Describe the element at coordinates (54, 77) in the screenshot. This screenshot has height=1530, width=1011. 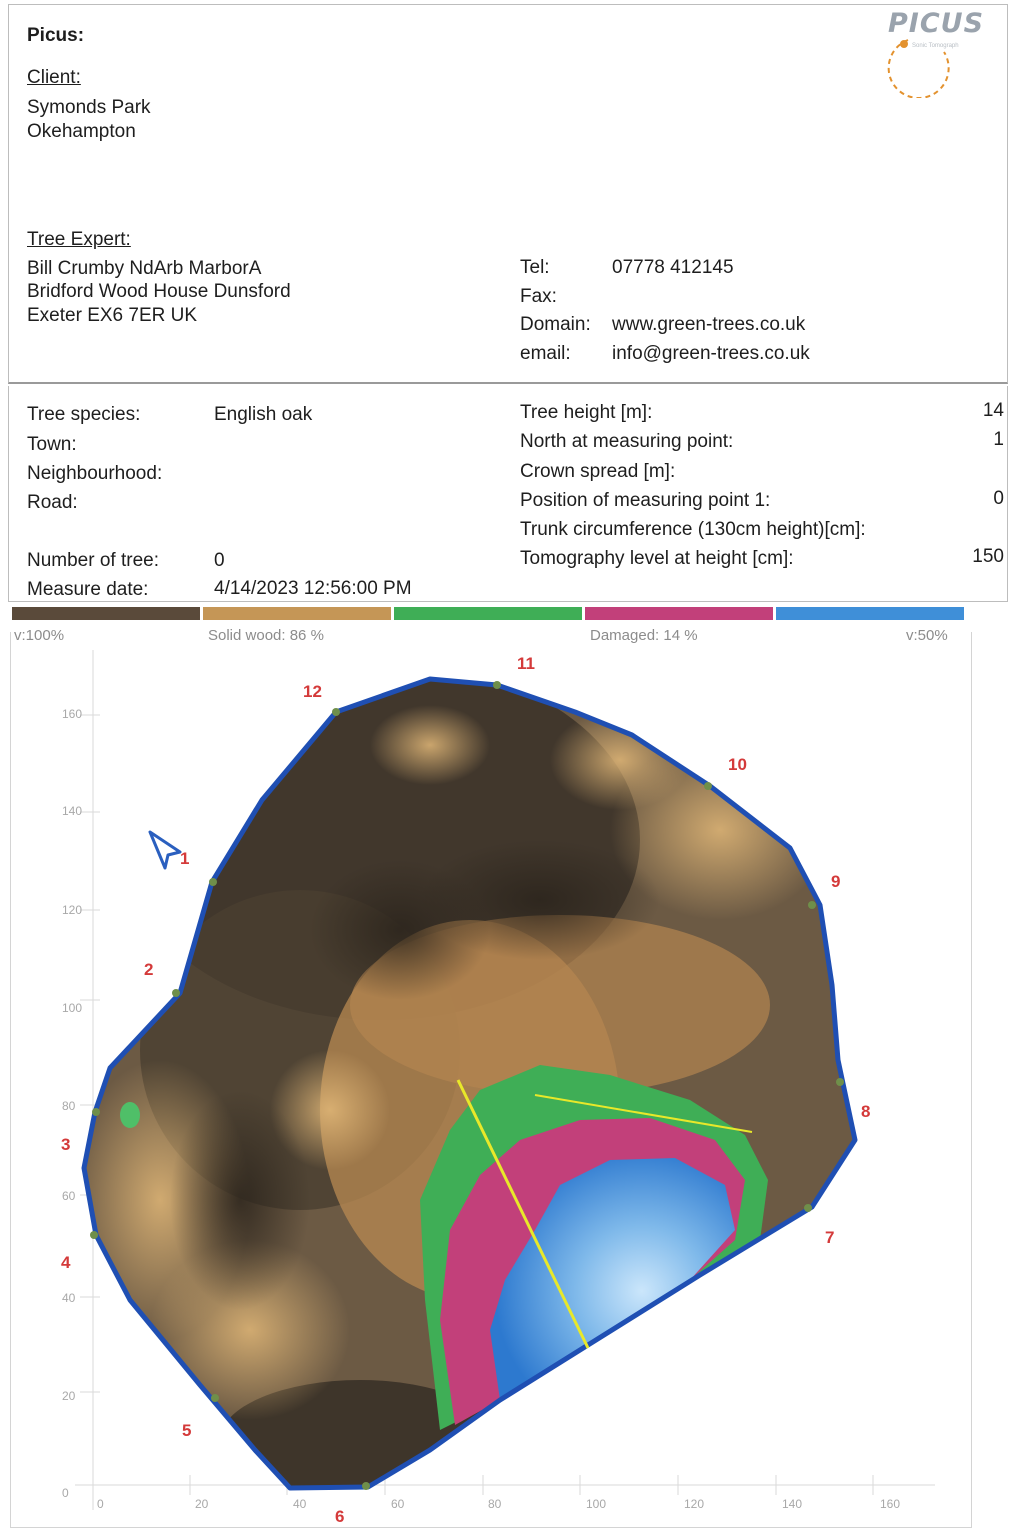
I see `client-heading: Client:` at that location.